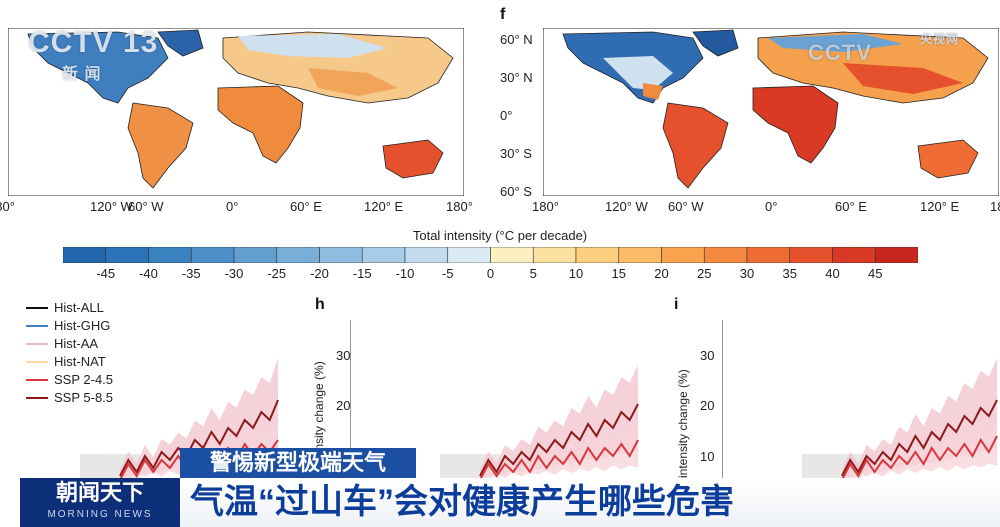 Image resolution: width=1000 pixels, height=527 pixels. I want to click on legend-item: Hist-ALL, so click(65, 307).